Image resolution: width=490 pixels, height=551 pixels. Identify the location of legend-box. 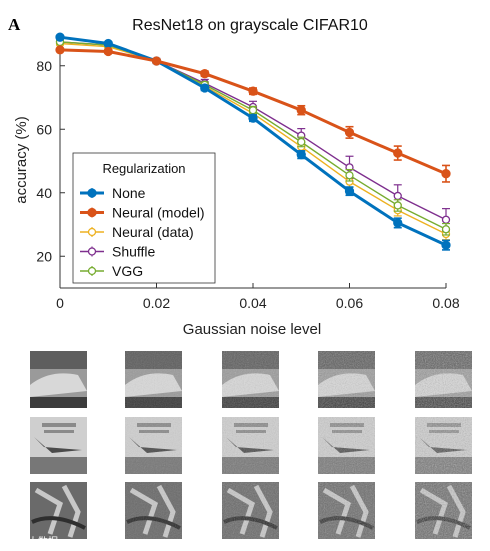
(144, 218).